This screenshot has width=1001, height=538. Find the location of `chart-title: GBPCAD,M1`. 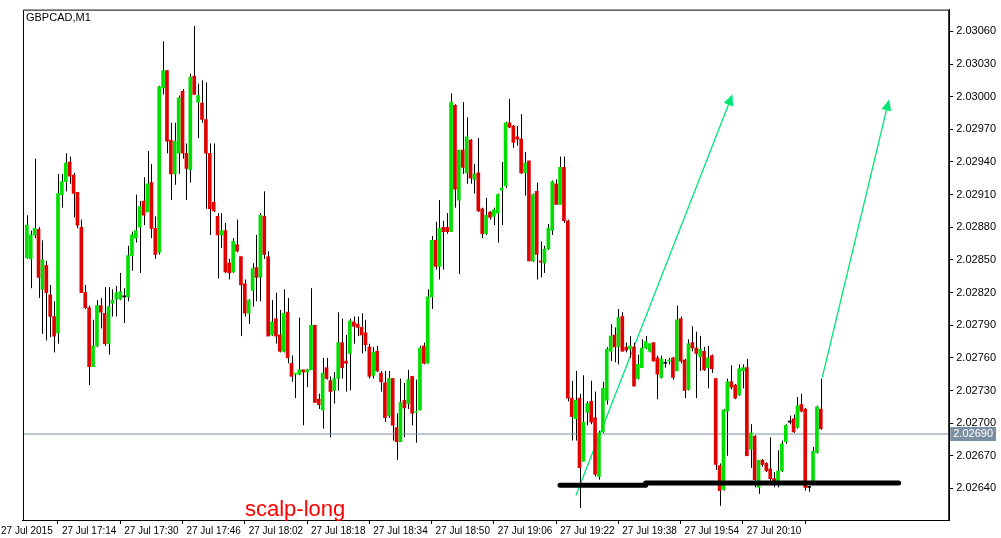

chart-title: GBPCAD,M1 is located at coordinates (58, 17).